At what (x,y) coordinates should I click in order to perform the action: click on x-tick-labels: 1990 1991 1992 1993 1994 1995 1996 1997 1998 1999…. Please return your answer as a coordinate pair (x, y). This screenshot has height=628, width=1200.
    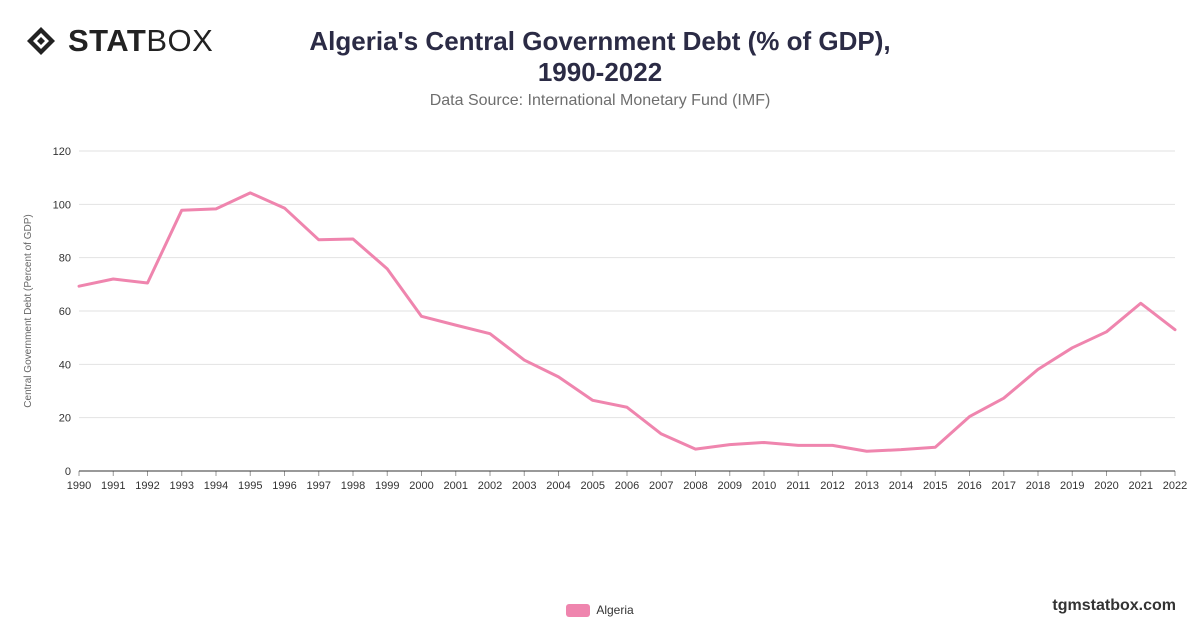
    Looking at the image, I should click on (627, 481).